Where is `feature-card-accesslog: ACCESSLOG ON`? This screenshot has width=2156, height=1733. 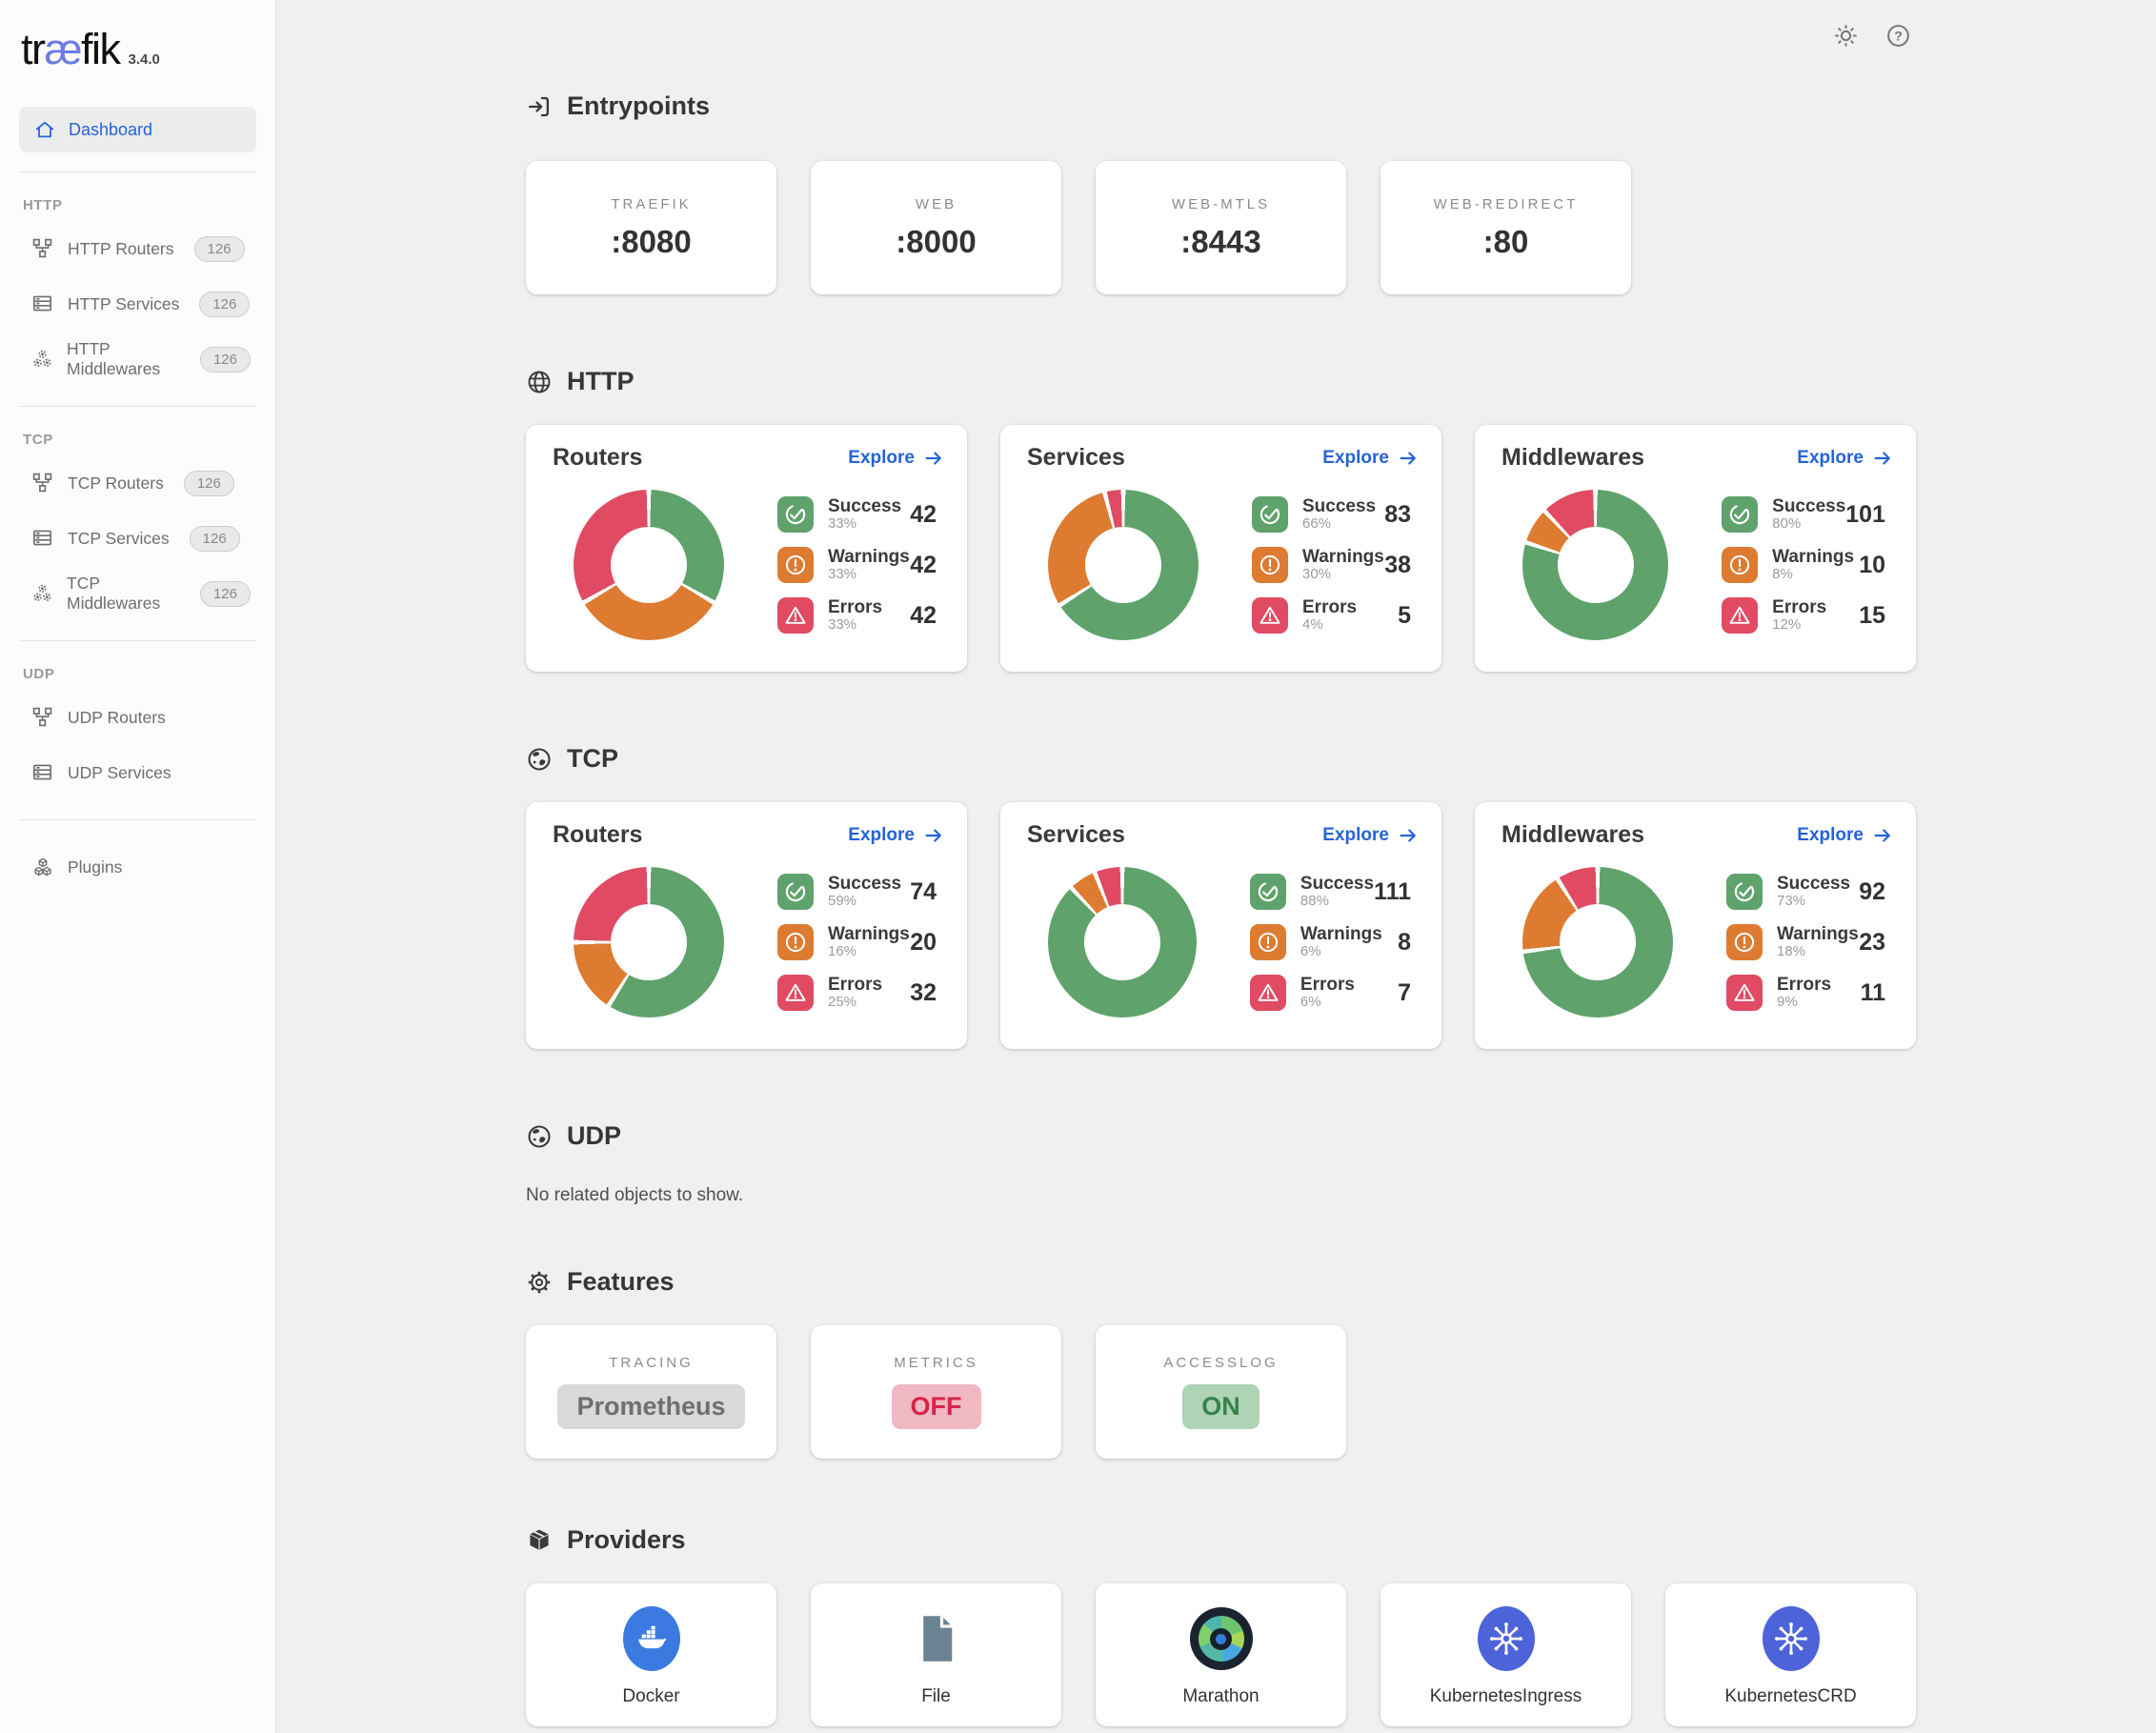 feature-card-accesslog: ACCESSLOG ON is located at coordinates (1221, 1392).